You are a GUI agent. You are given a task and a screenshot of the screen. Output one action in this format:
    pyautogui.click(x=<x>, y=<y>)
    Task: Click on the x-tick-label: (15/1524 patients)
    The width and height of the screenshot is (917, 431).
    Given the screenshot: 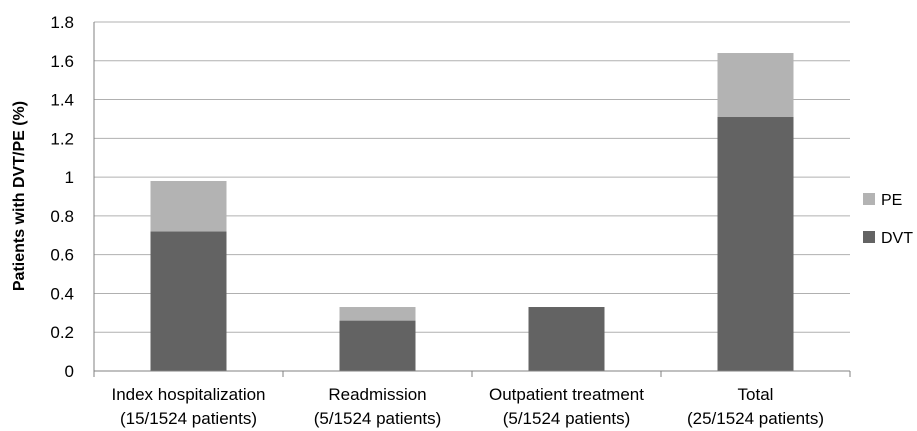 What is the action you would take?
    pyautogui.click(x=188, y=418)
    